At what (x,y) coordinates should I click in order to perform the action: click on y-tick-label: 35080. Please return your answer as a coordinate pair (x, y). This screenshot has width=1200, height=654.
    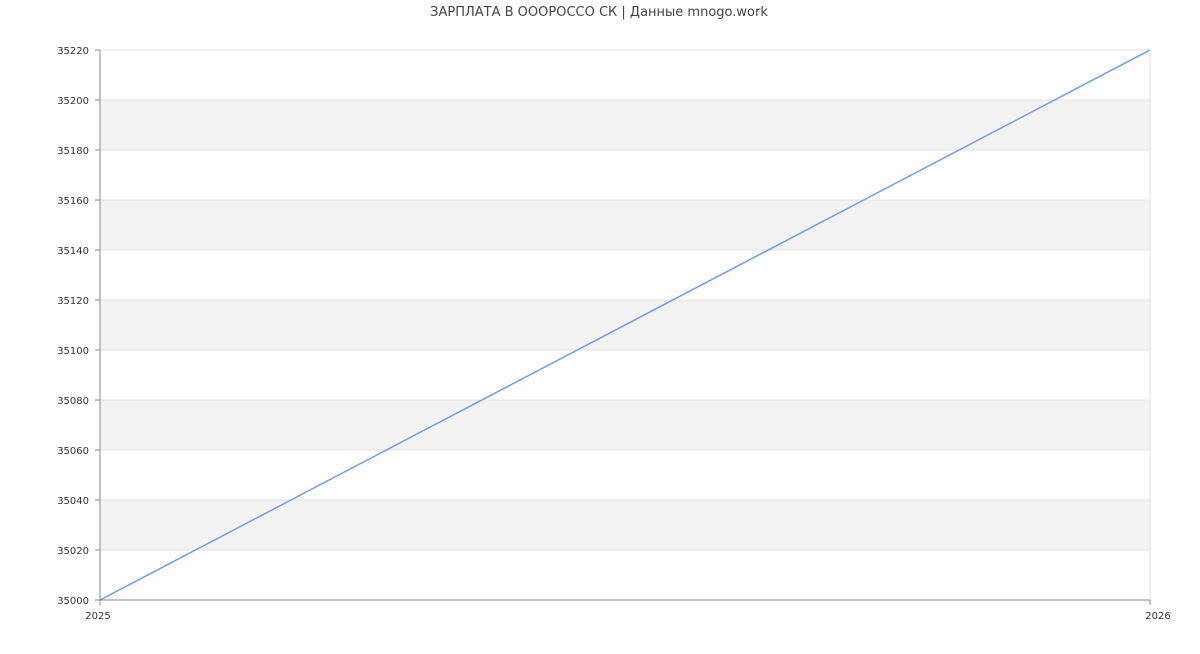
    Looking at the image, I should click on (73, 401).